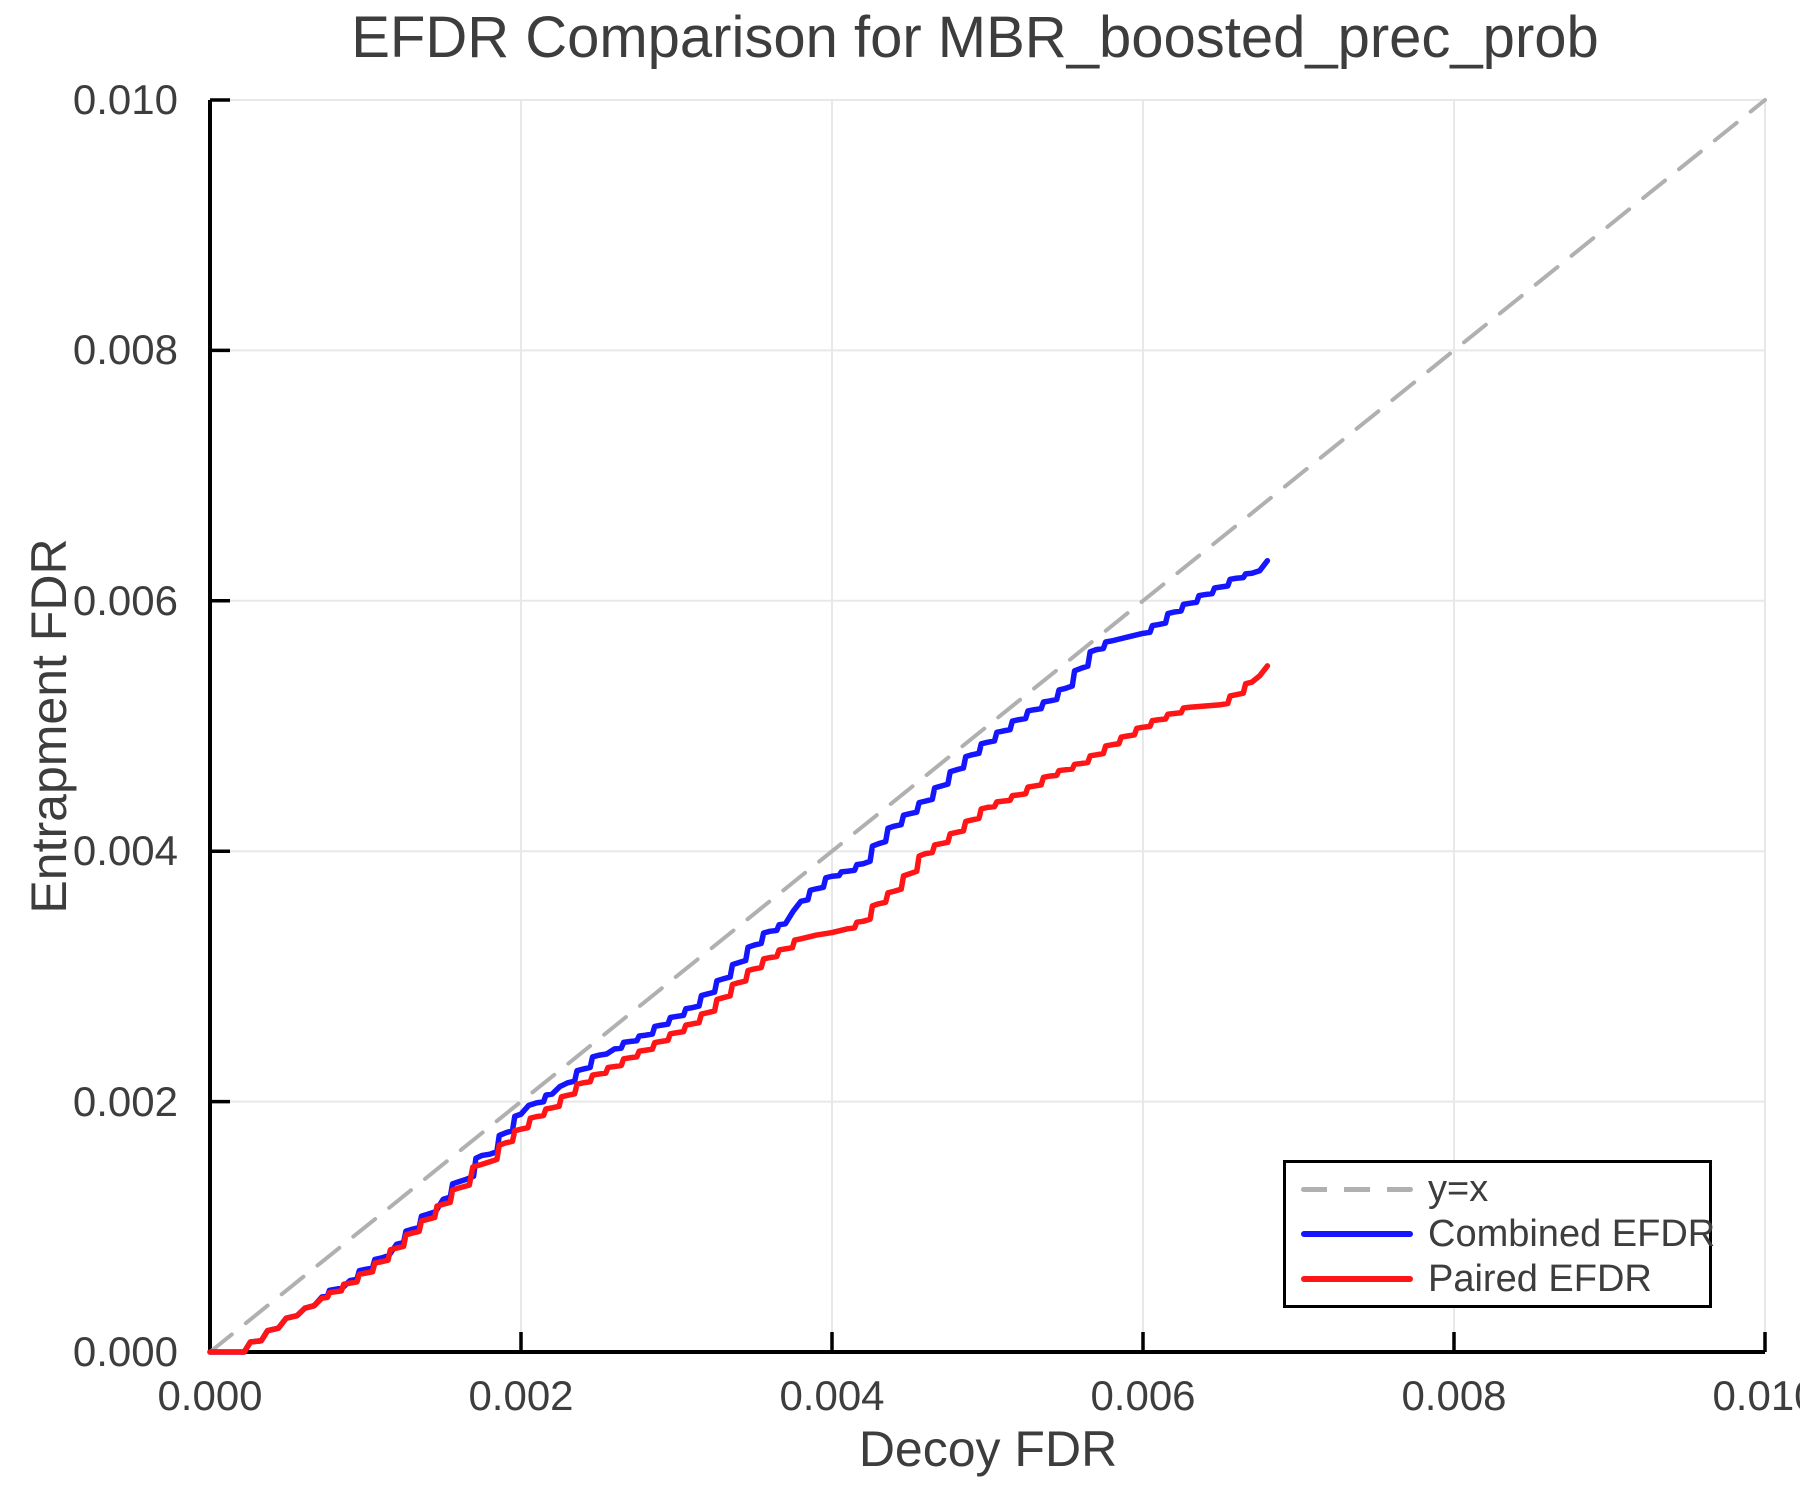 This screenshot has width=1800, height=1500. I want to click on x-tick-label: 0.006, so click(1143, 1395).